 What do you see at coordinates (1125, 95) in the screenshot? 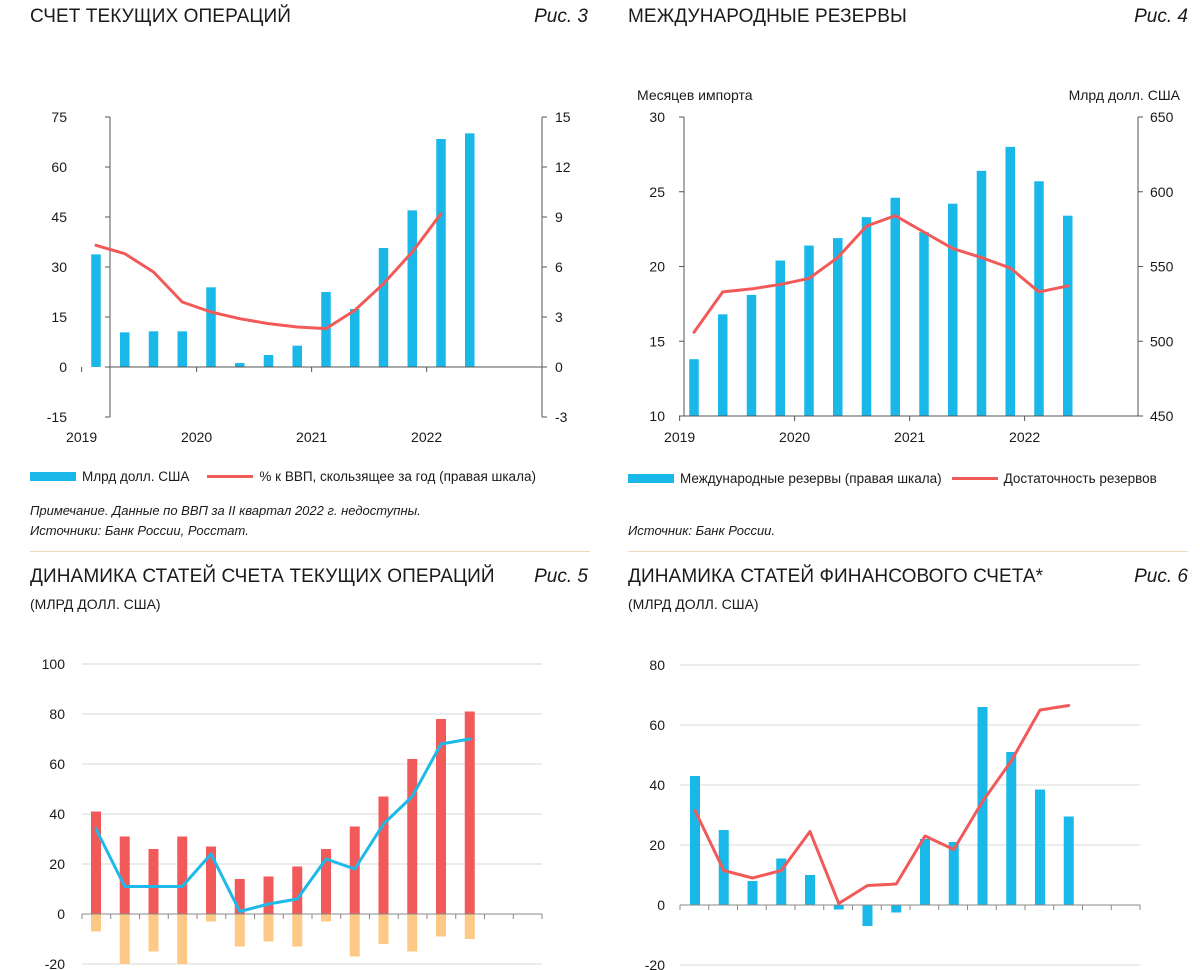
I see `right-axis-title: Млрд долл. США` at bounding box center [1125, 95].